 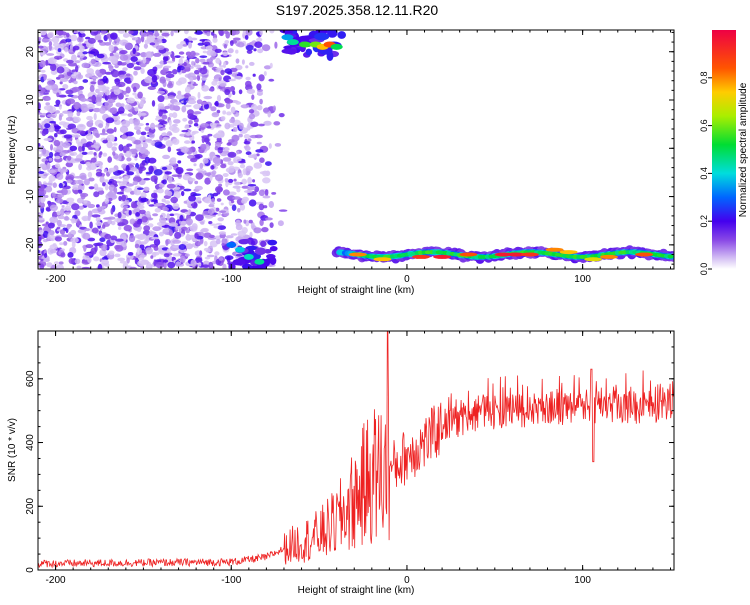 I want to click on y-tick-label: -20, so click(x=30, y=244).